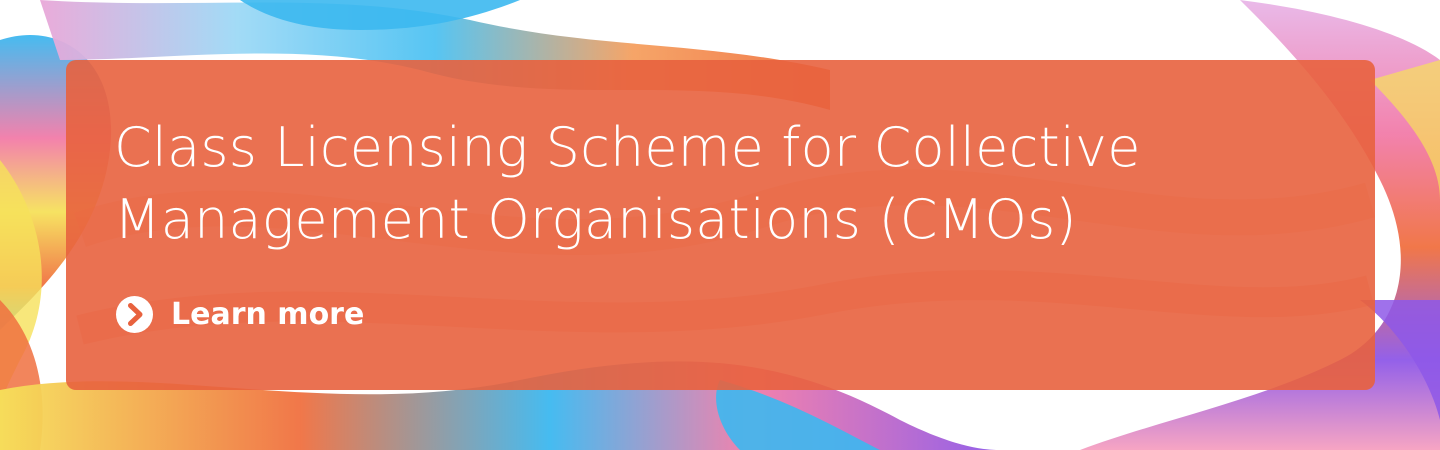 Image resolution: width=1440 pixels, height=450 pixels. Describe the element at coordinates (134, 314) in the screenshot. I see `chevron-circle-right-icon` at that location.